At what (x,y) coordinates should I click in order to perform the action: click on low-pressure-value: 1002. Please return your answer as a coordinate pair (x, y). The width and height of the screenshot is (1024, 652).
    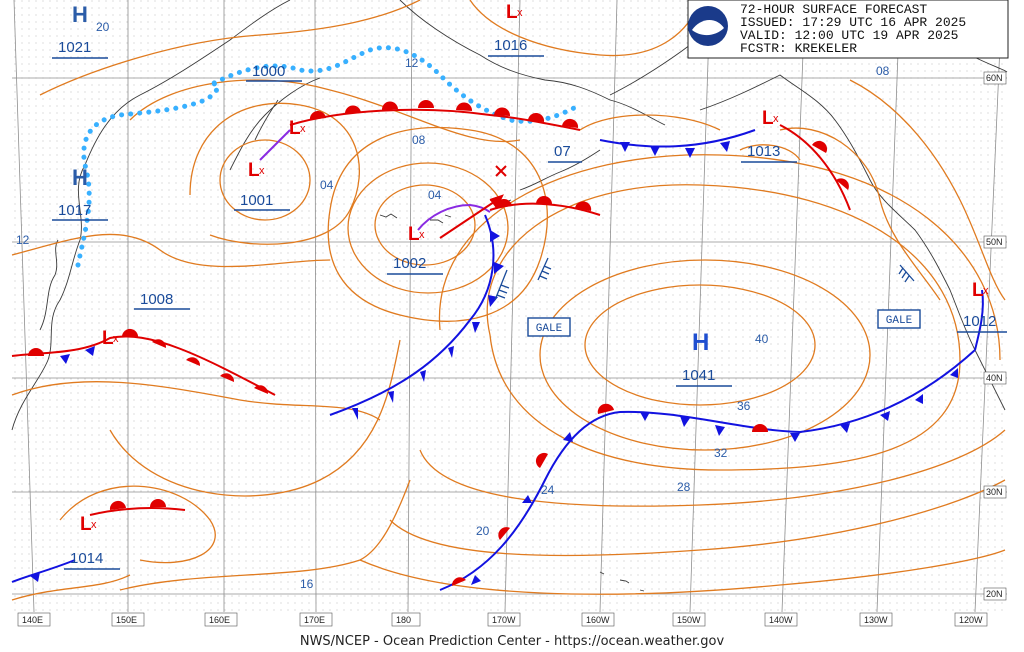
    Looking at the image, I should click on (409, 263).